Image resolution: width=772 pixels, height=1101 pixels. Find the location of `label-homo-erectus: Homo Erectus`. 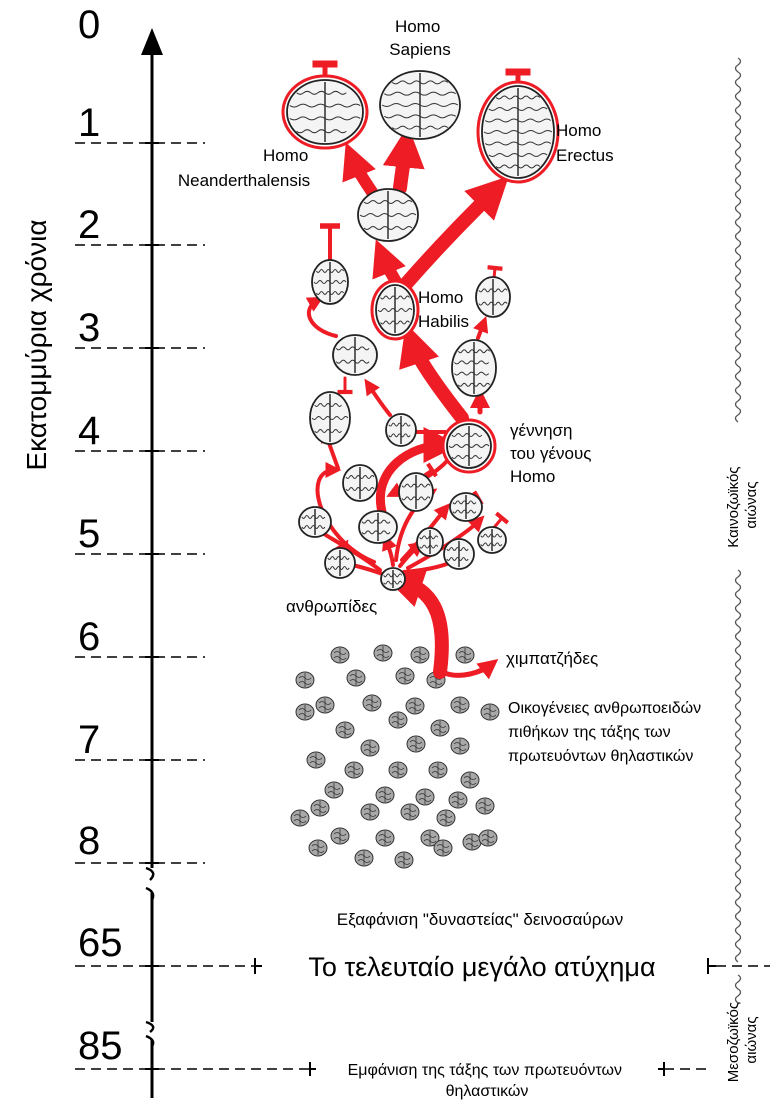

label-homo-erectus: Homo Erectus is located at coordinates (585, 143).